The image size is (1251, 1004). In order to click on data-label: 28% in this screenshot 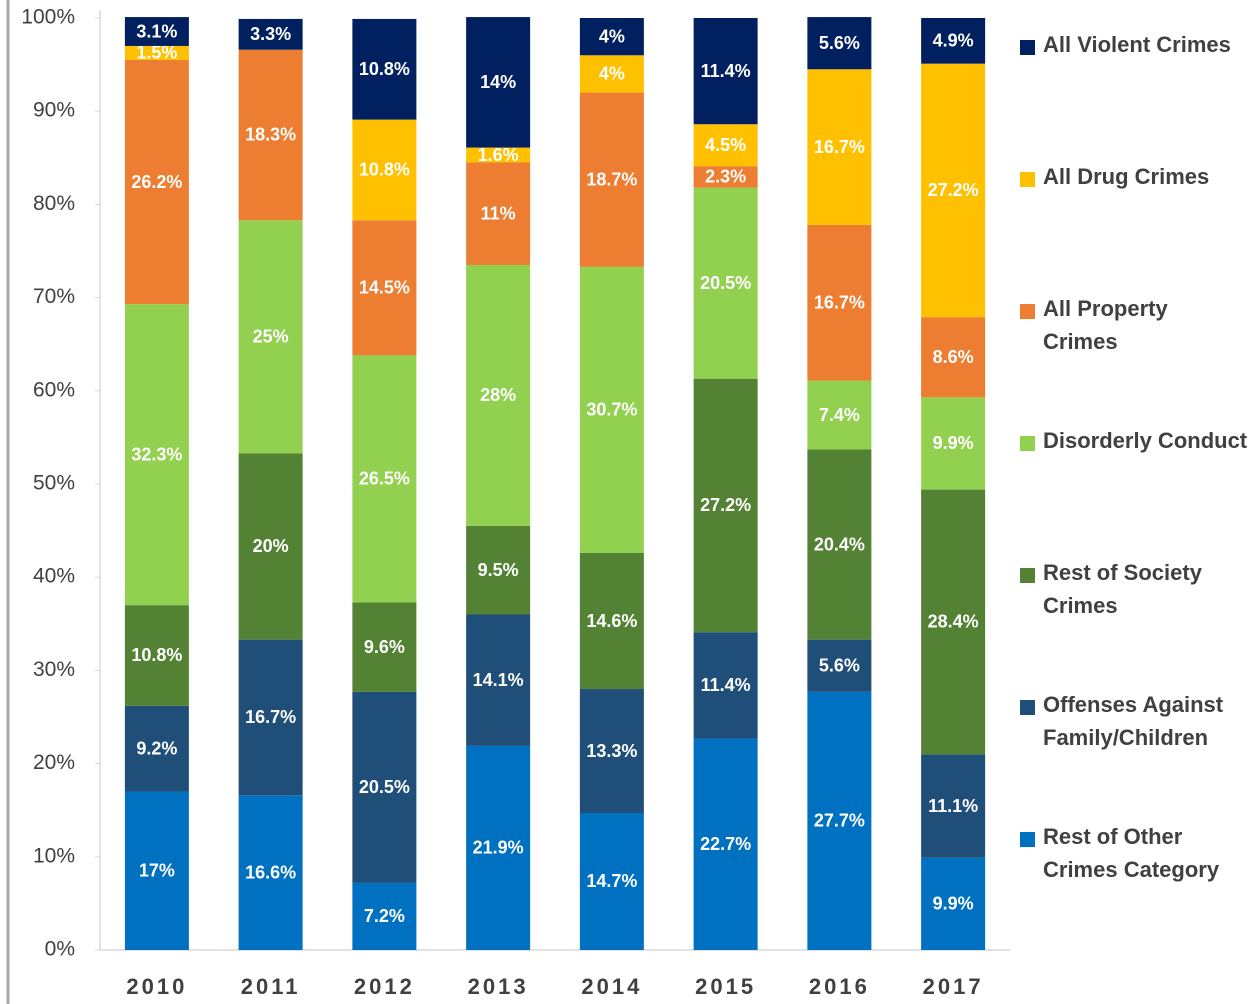, I will do `click(498, 395)`.